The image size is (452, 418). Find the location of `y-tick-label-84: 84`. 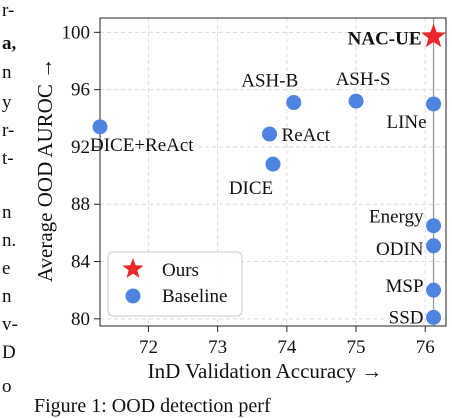

y-tick-label-84: 84 is located at coordinates (81, 262).